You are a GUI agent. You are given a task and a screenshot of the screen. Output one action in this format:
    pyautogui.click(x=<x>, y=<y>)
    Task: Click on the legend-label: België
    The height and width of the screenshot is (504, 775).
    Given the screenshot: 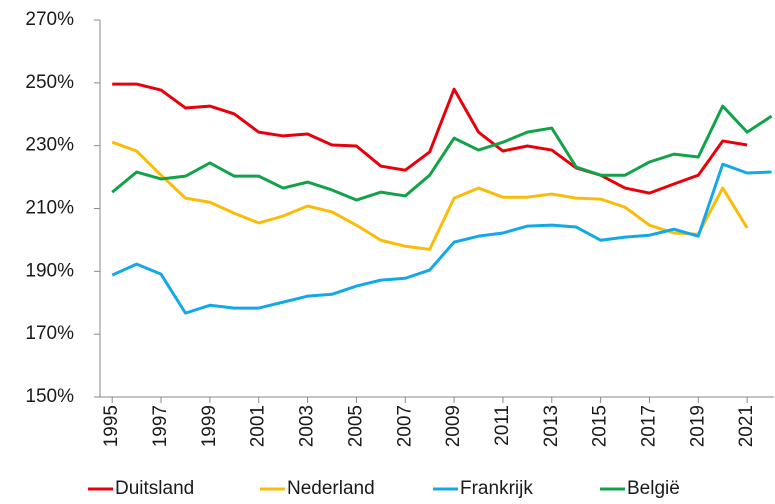 What is the action you would take?
    pyautogui.click(x=653, y=488)
    